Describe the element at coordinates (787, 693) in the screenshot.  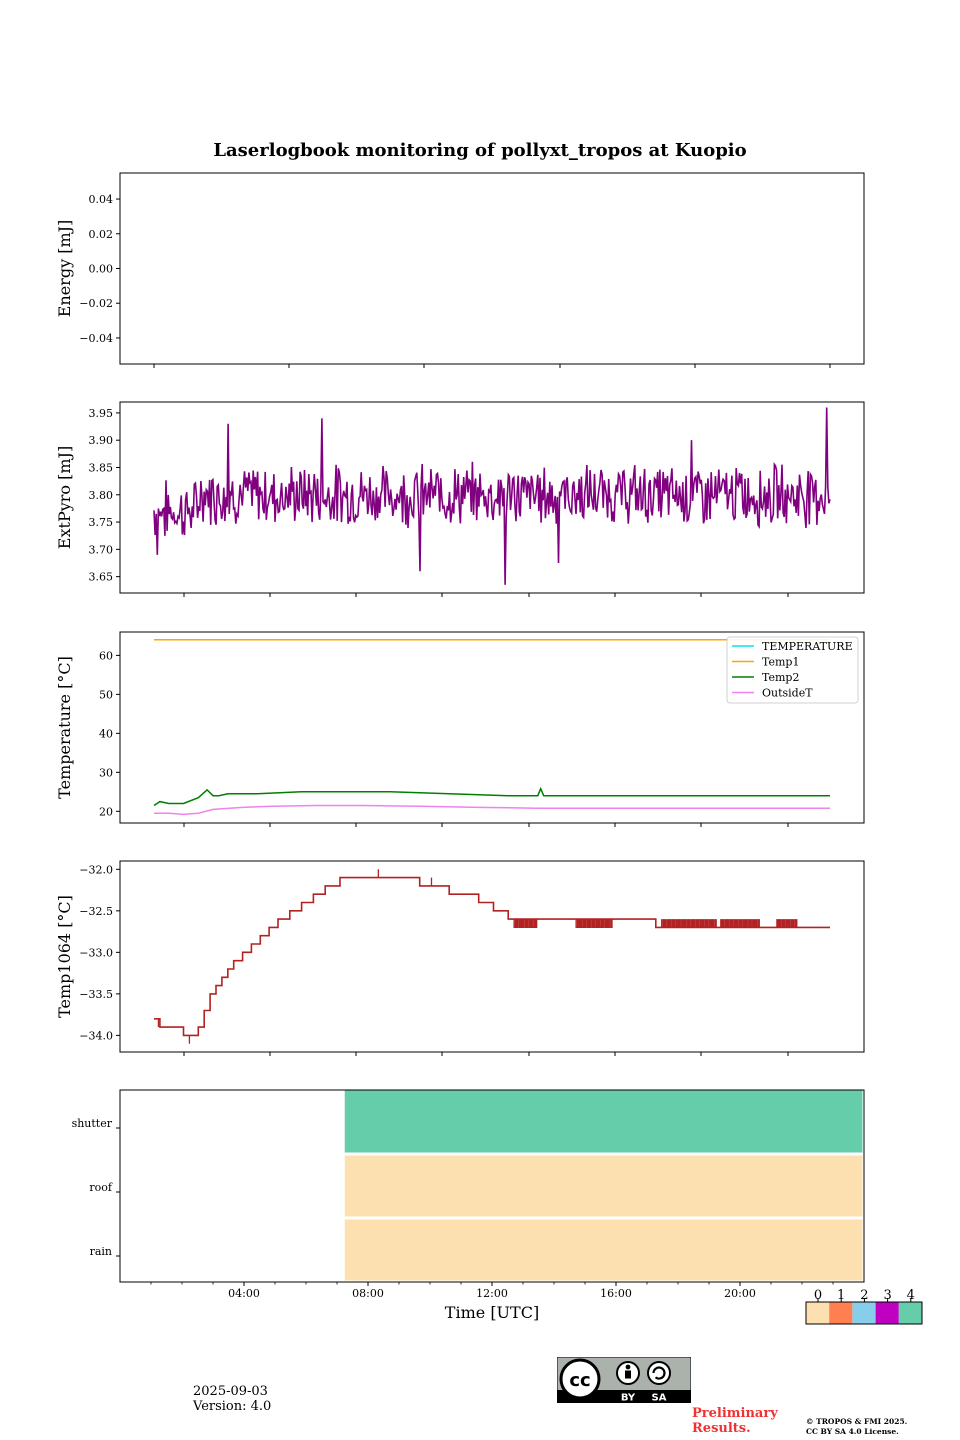
I see `legend-label: OutsideT` at that location.